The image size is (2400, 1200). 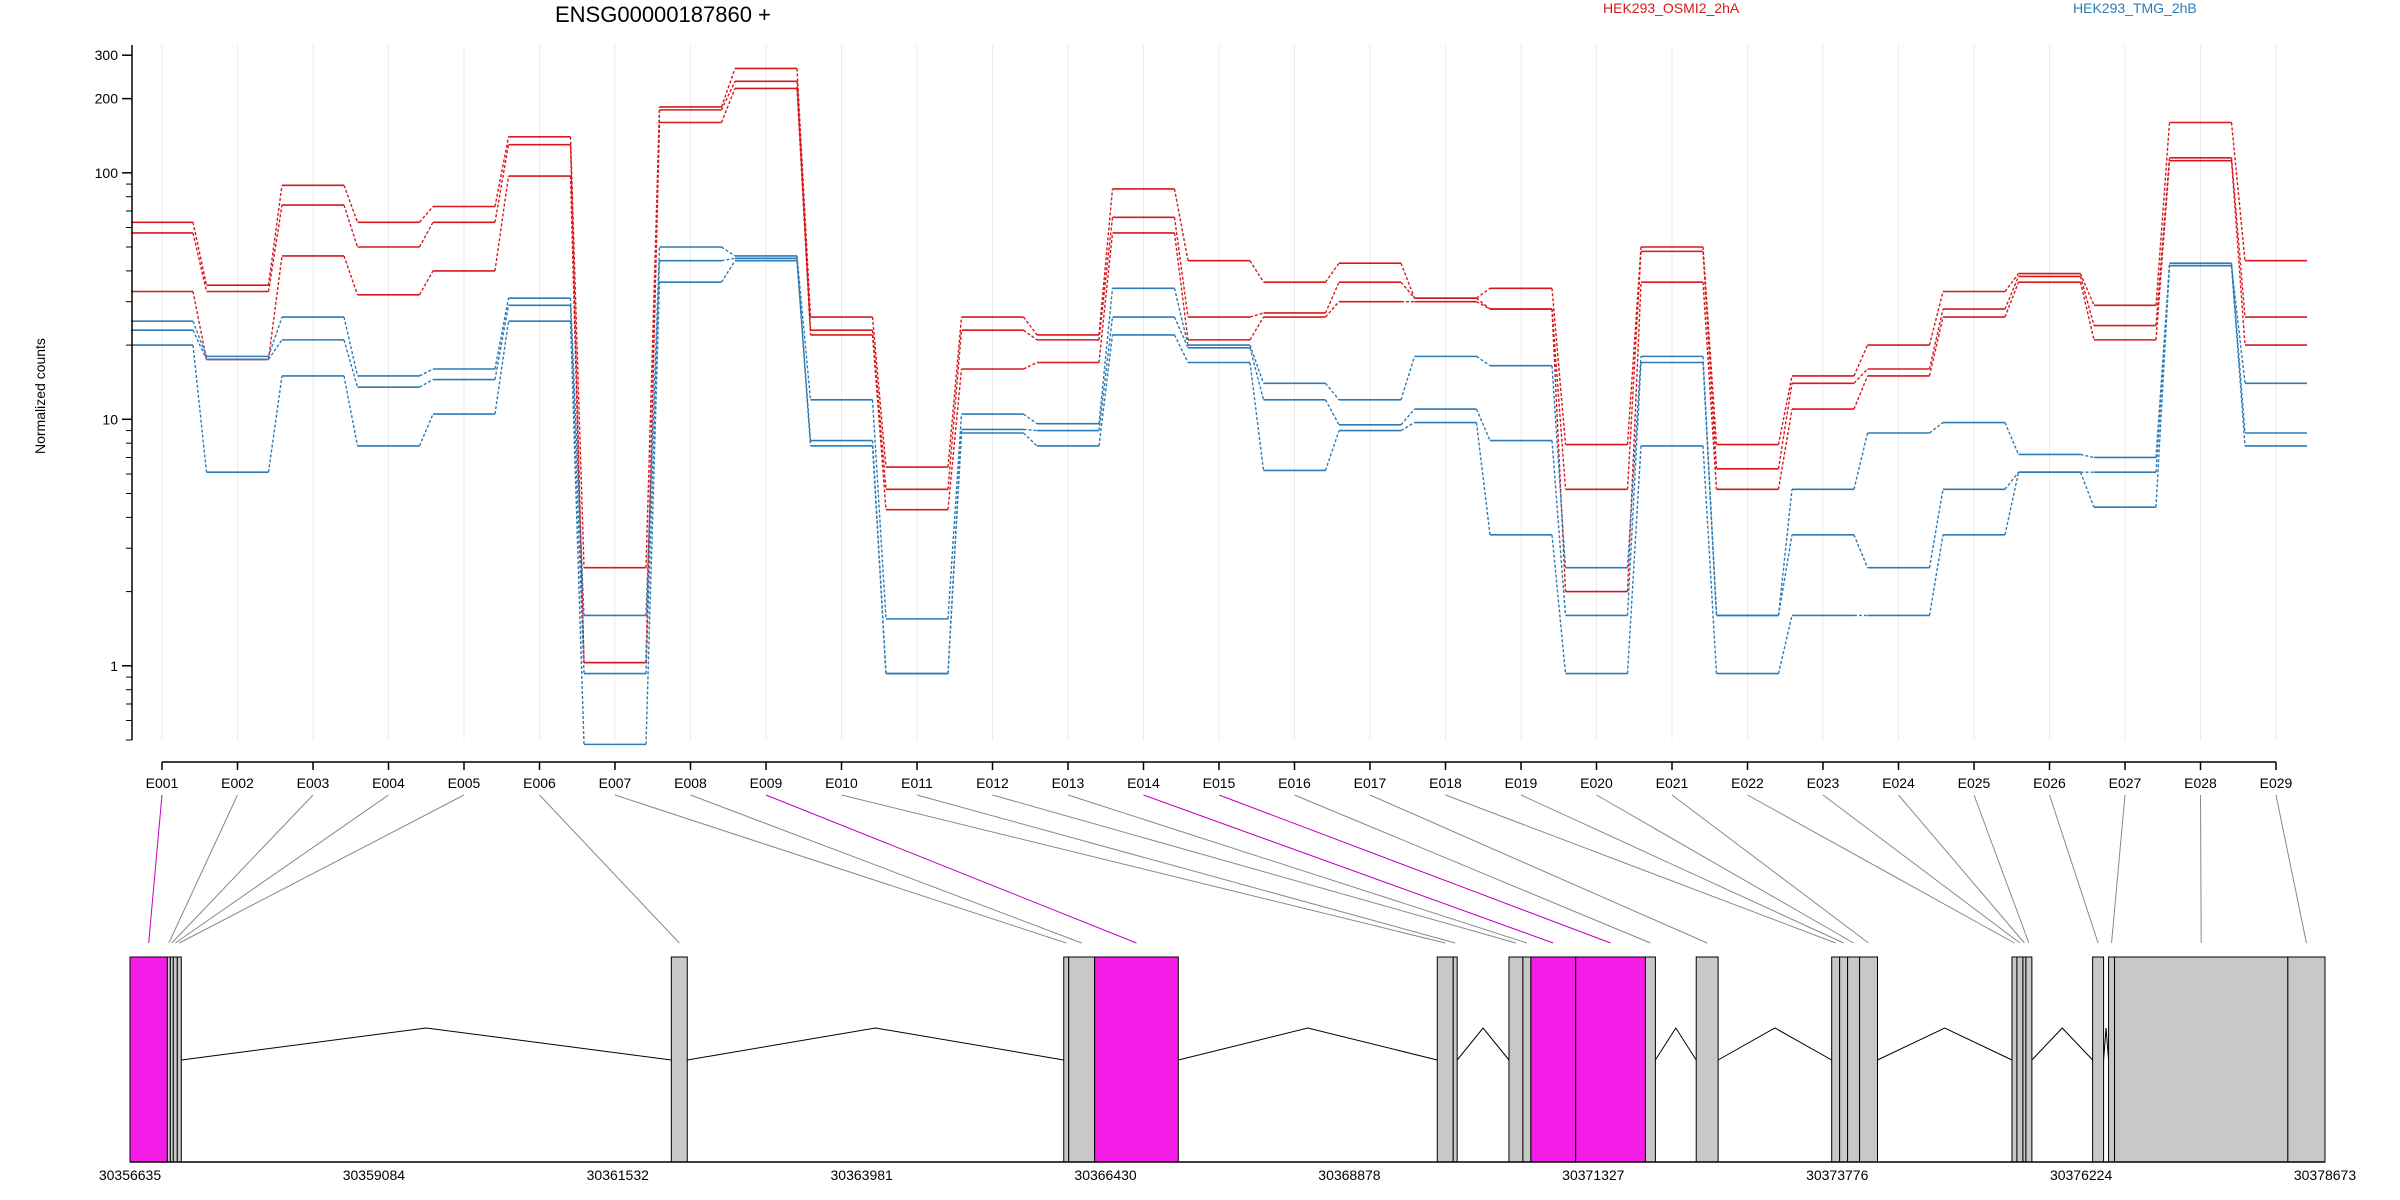 I want to click on legend-entry-condition-b: HEK293_TMG_2hB, so click(x=2135, y=8).